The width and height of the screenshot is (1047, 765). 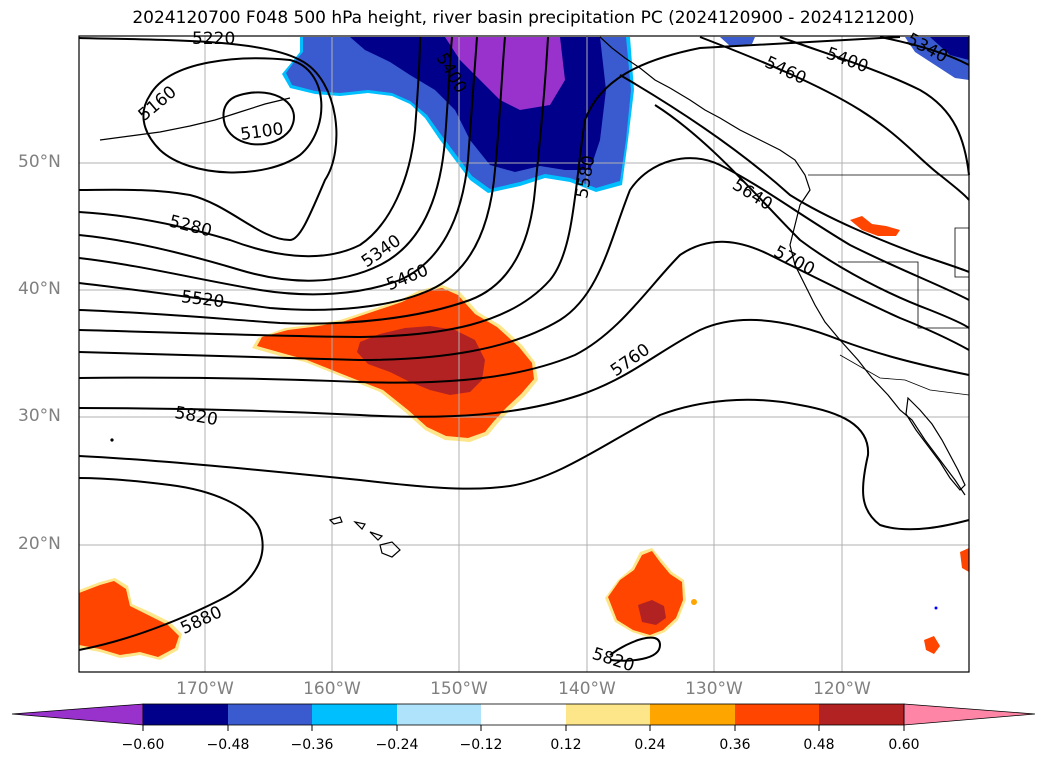 What do you see at coordinates (566, 745) in the screenshot?
I see `colorbar-tick-label: 0.12` at bounding box center [566, 745].